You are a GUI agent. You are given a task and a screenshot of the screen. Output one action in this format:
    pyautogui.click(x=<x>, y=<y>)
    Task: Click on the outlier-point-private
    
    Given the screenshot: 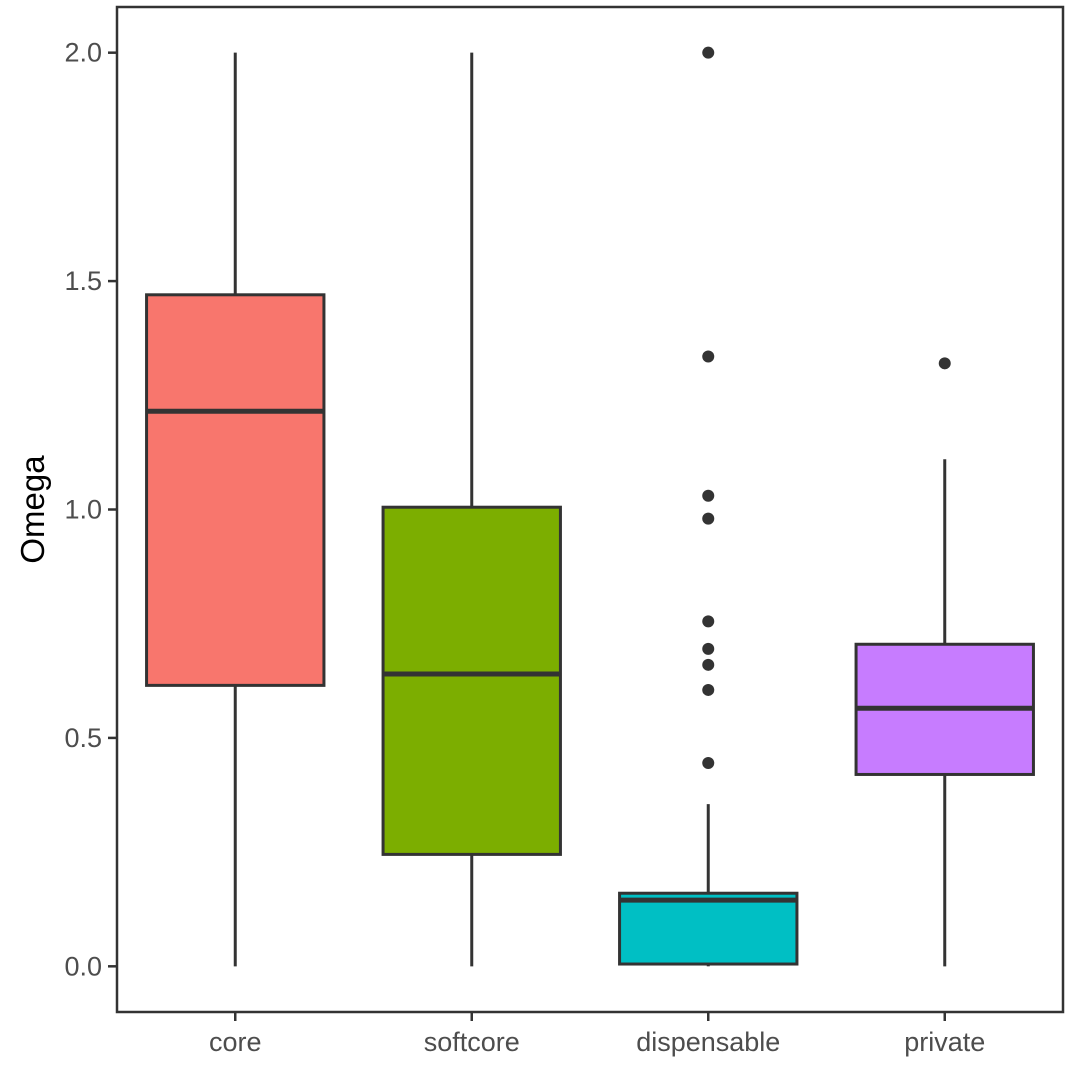 What is the action you would take?
    pyautogui.click(x=944, y=363)
    